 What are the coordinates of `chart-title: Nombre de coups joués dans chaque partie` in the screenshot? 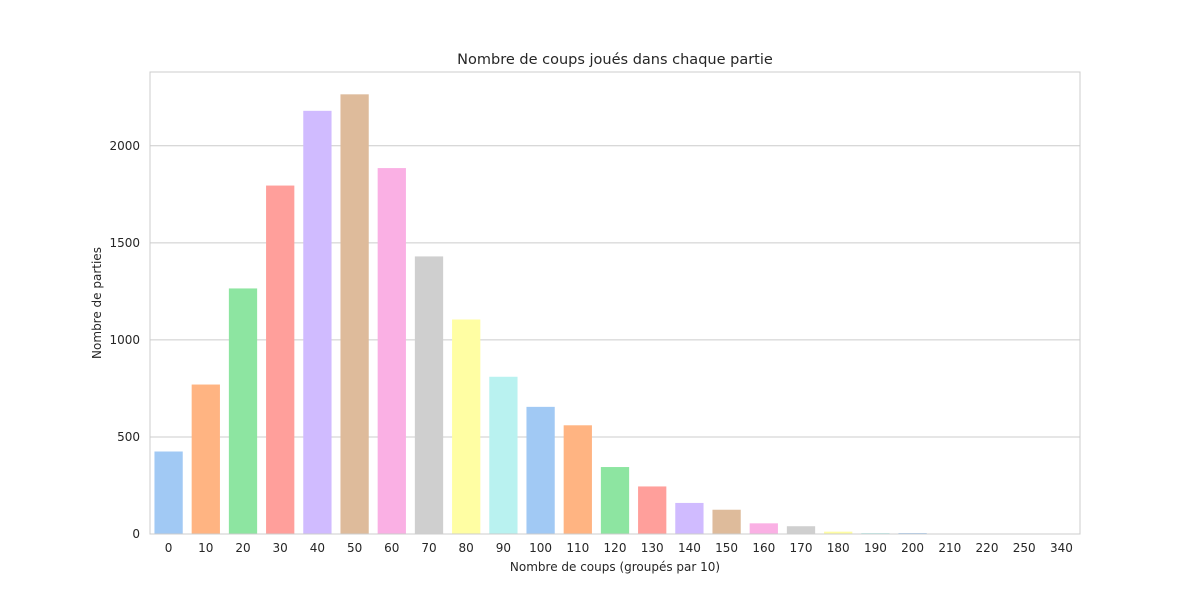 It's located at (615, 60).